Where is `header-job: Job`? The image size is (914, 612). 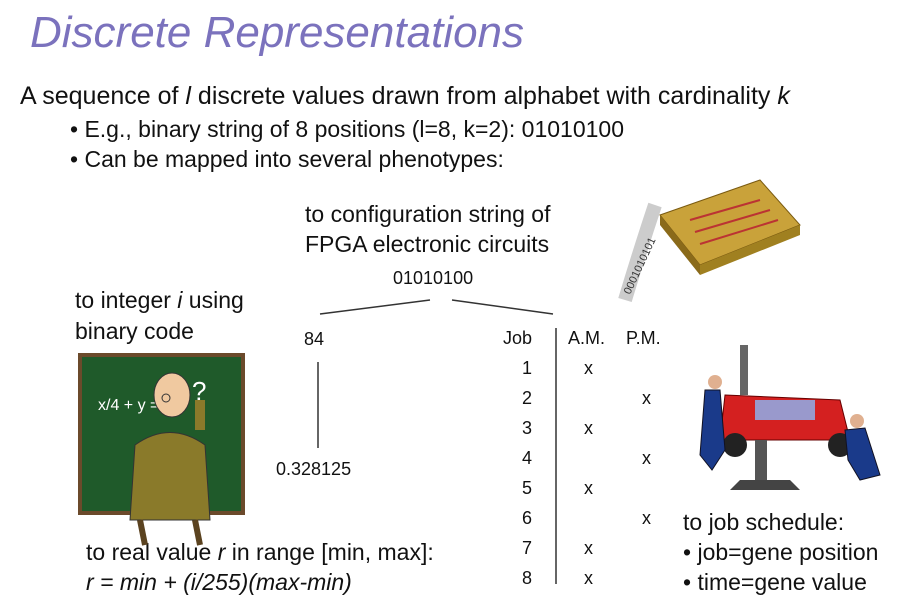 header-job: Job is located at coordinates (517, 338).